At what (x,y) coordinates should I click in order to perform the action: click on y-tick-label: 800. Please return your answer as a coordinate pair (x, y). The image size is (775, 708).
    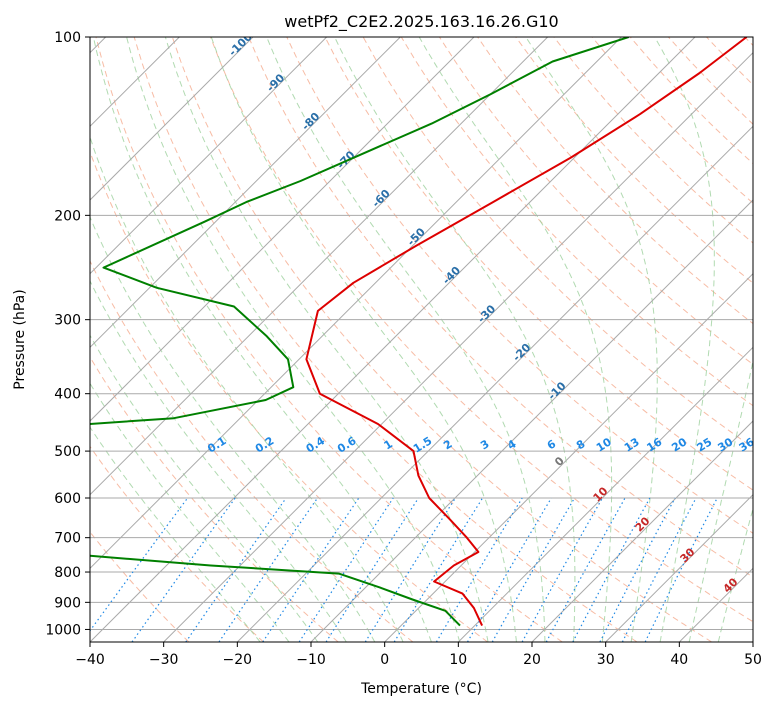
    Looking at the image, I should click on (67, 573).